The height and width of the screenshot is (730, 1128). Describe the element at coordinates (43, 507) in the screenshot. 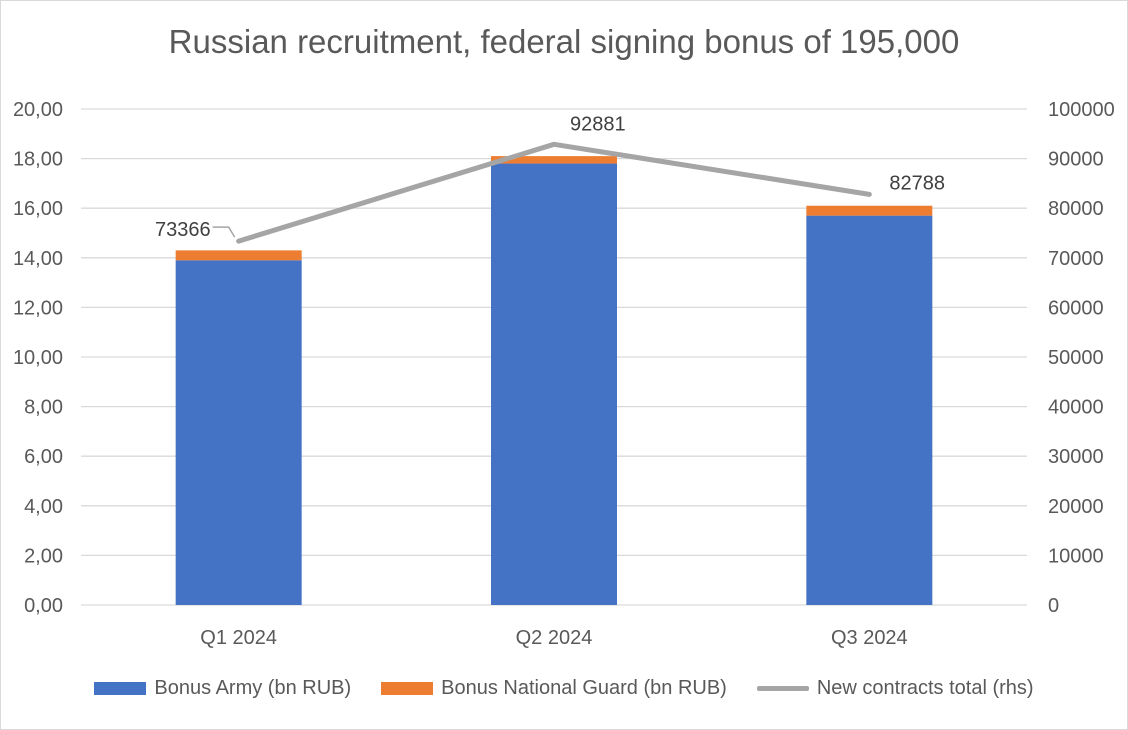

I see `y-left-tick-label: 4,00` at that location.